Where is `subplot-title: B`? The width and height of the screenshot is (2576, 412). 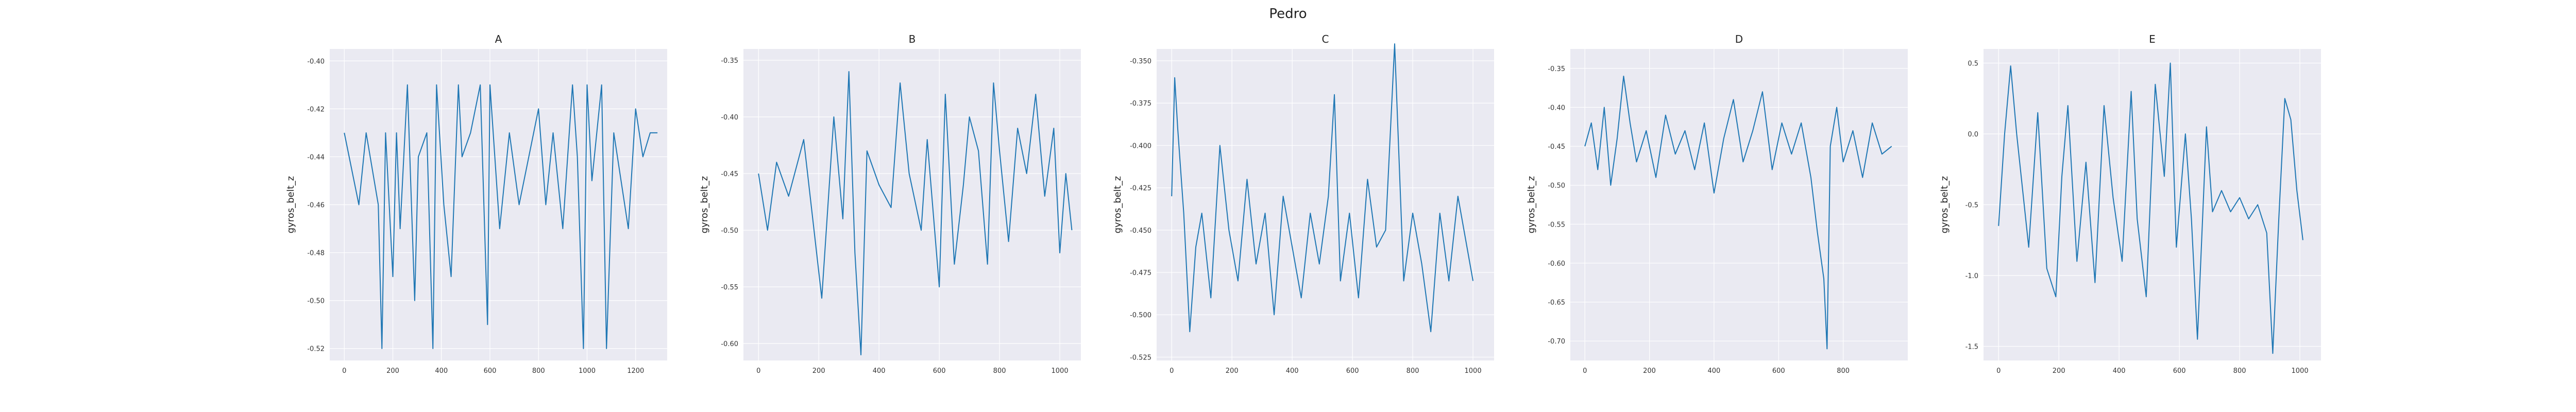 subplot-title: B is located at coordinates (913, 39).